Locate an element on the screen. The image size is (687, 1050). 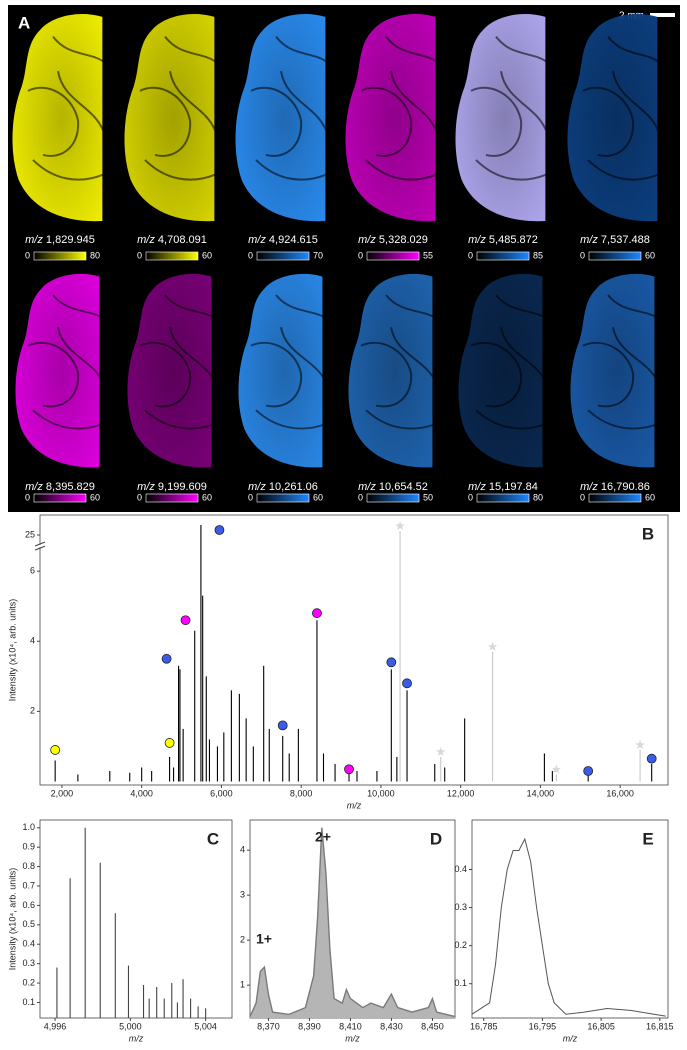
mz-value: 1,829.945 is located at coordinates (70, 240).